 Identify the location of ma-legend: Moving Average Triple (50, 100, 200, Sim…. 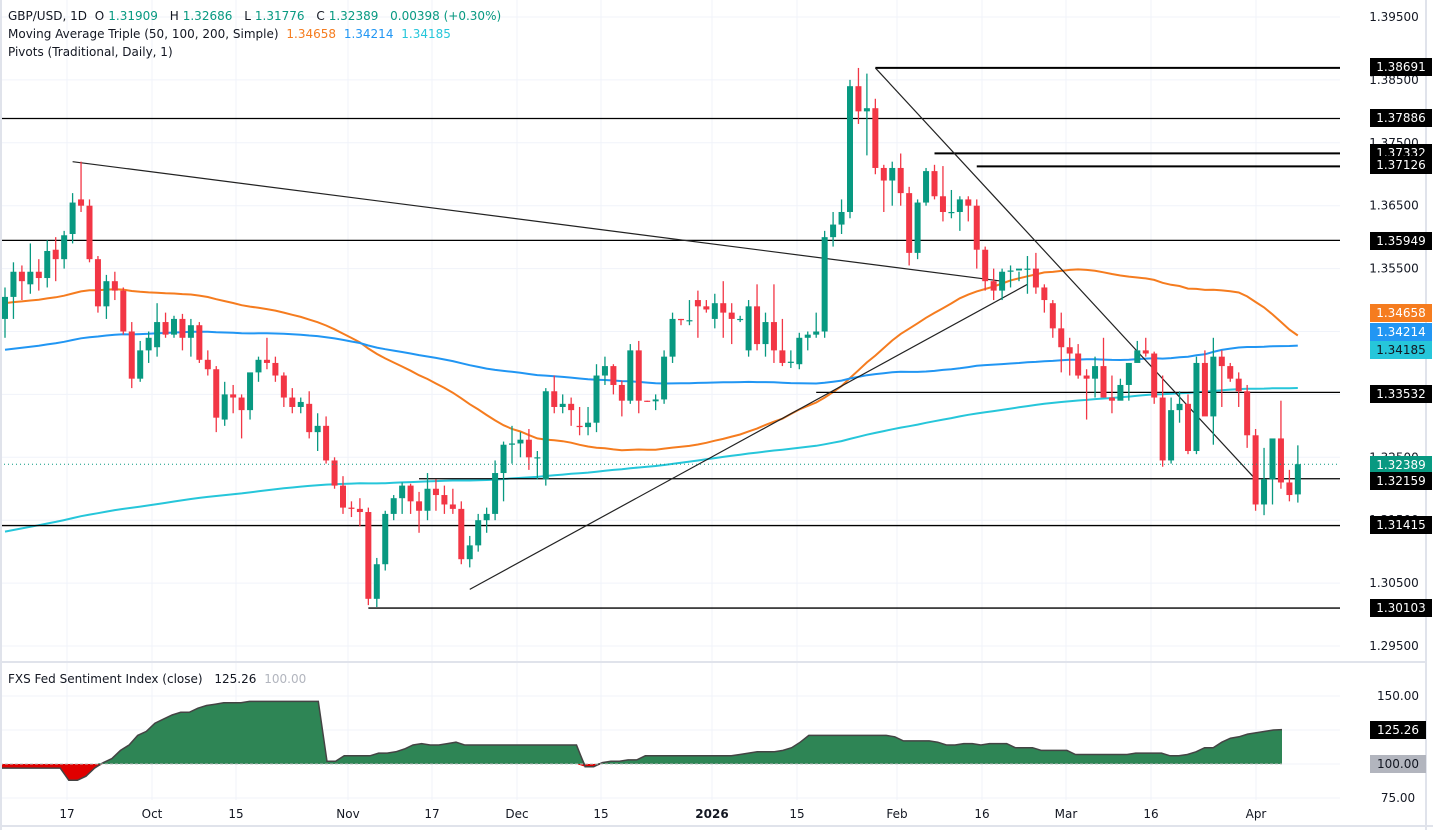
(231, 34).